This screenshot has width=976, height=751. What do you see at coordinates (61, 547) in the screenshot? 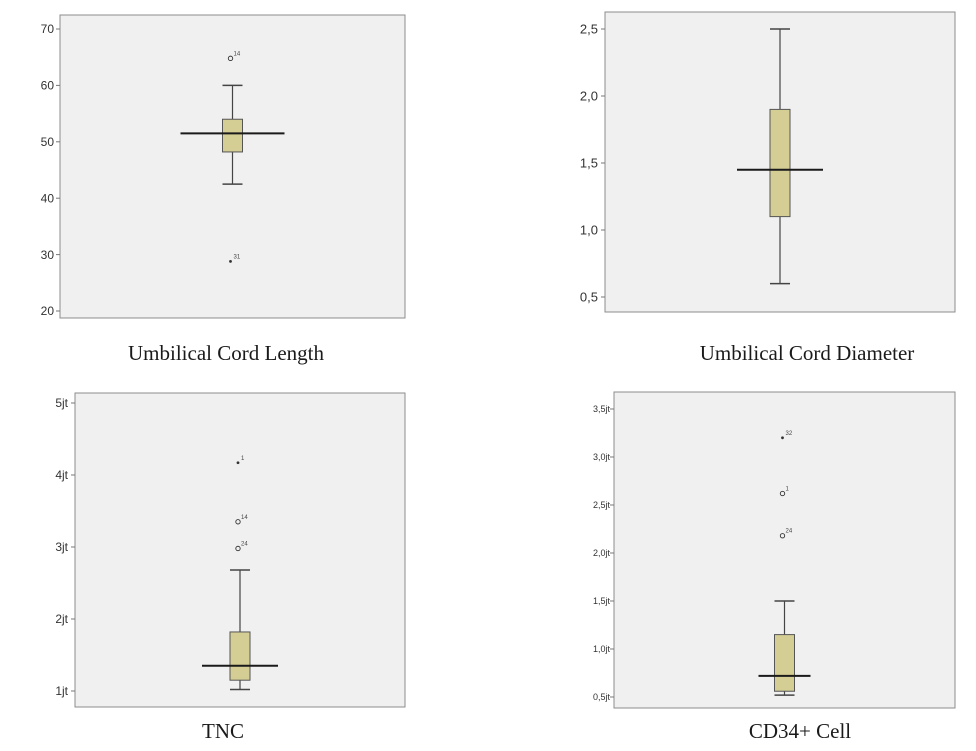
I see `y-tick-label: 3jt` at bounding box center [61, 547].